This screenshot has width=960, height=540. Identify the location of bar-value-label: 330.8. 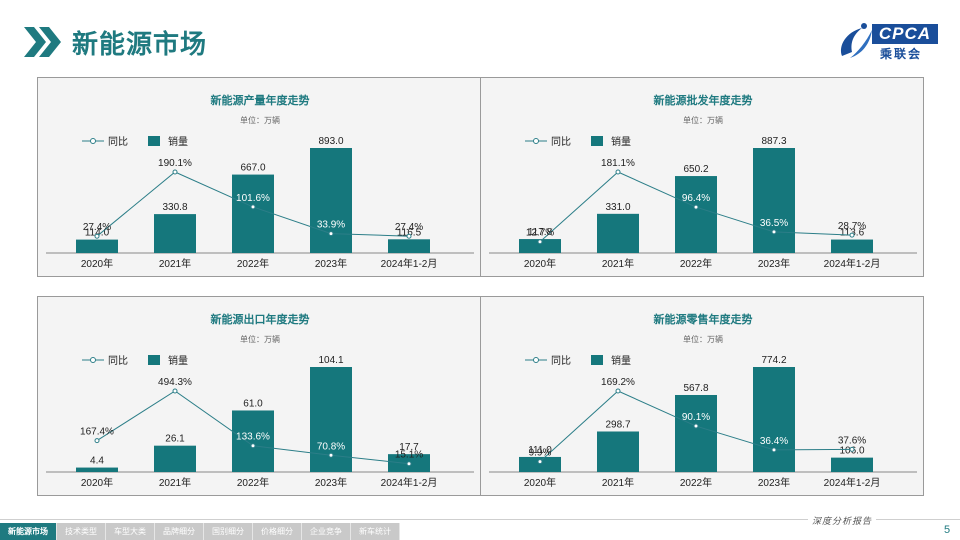
(174, 207).